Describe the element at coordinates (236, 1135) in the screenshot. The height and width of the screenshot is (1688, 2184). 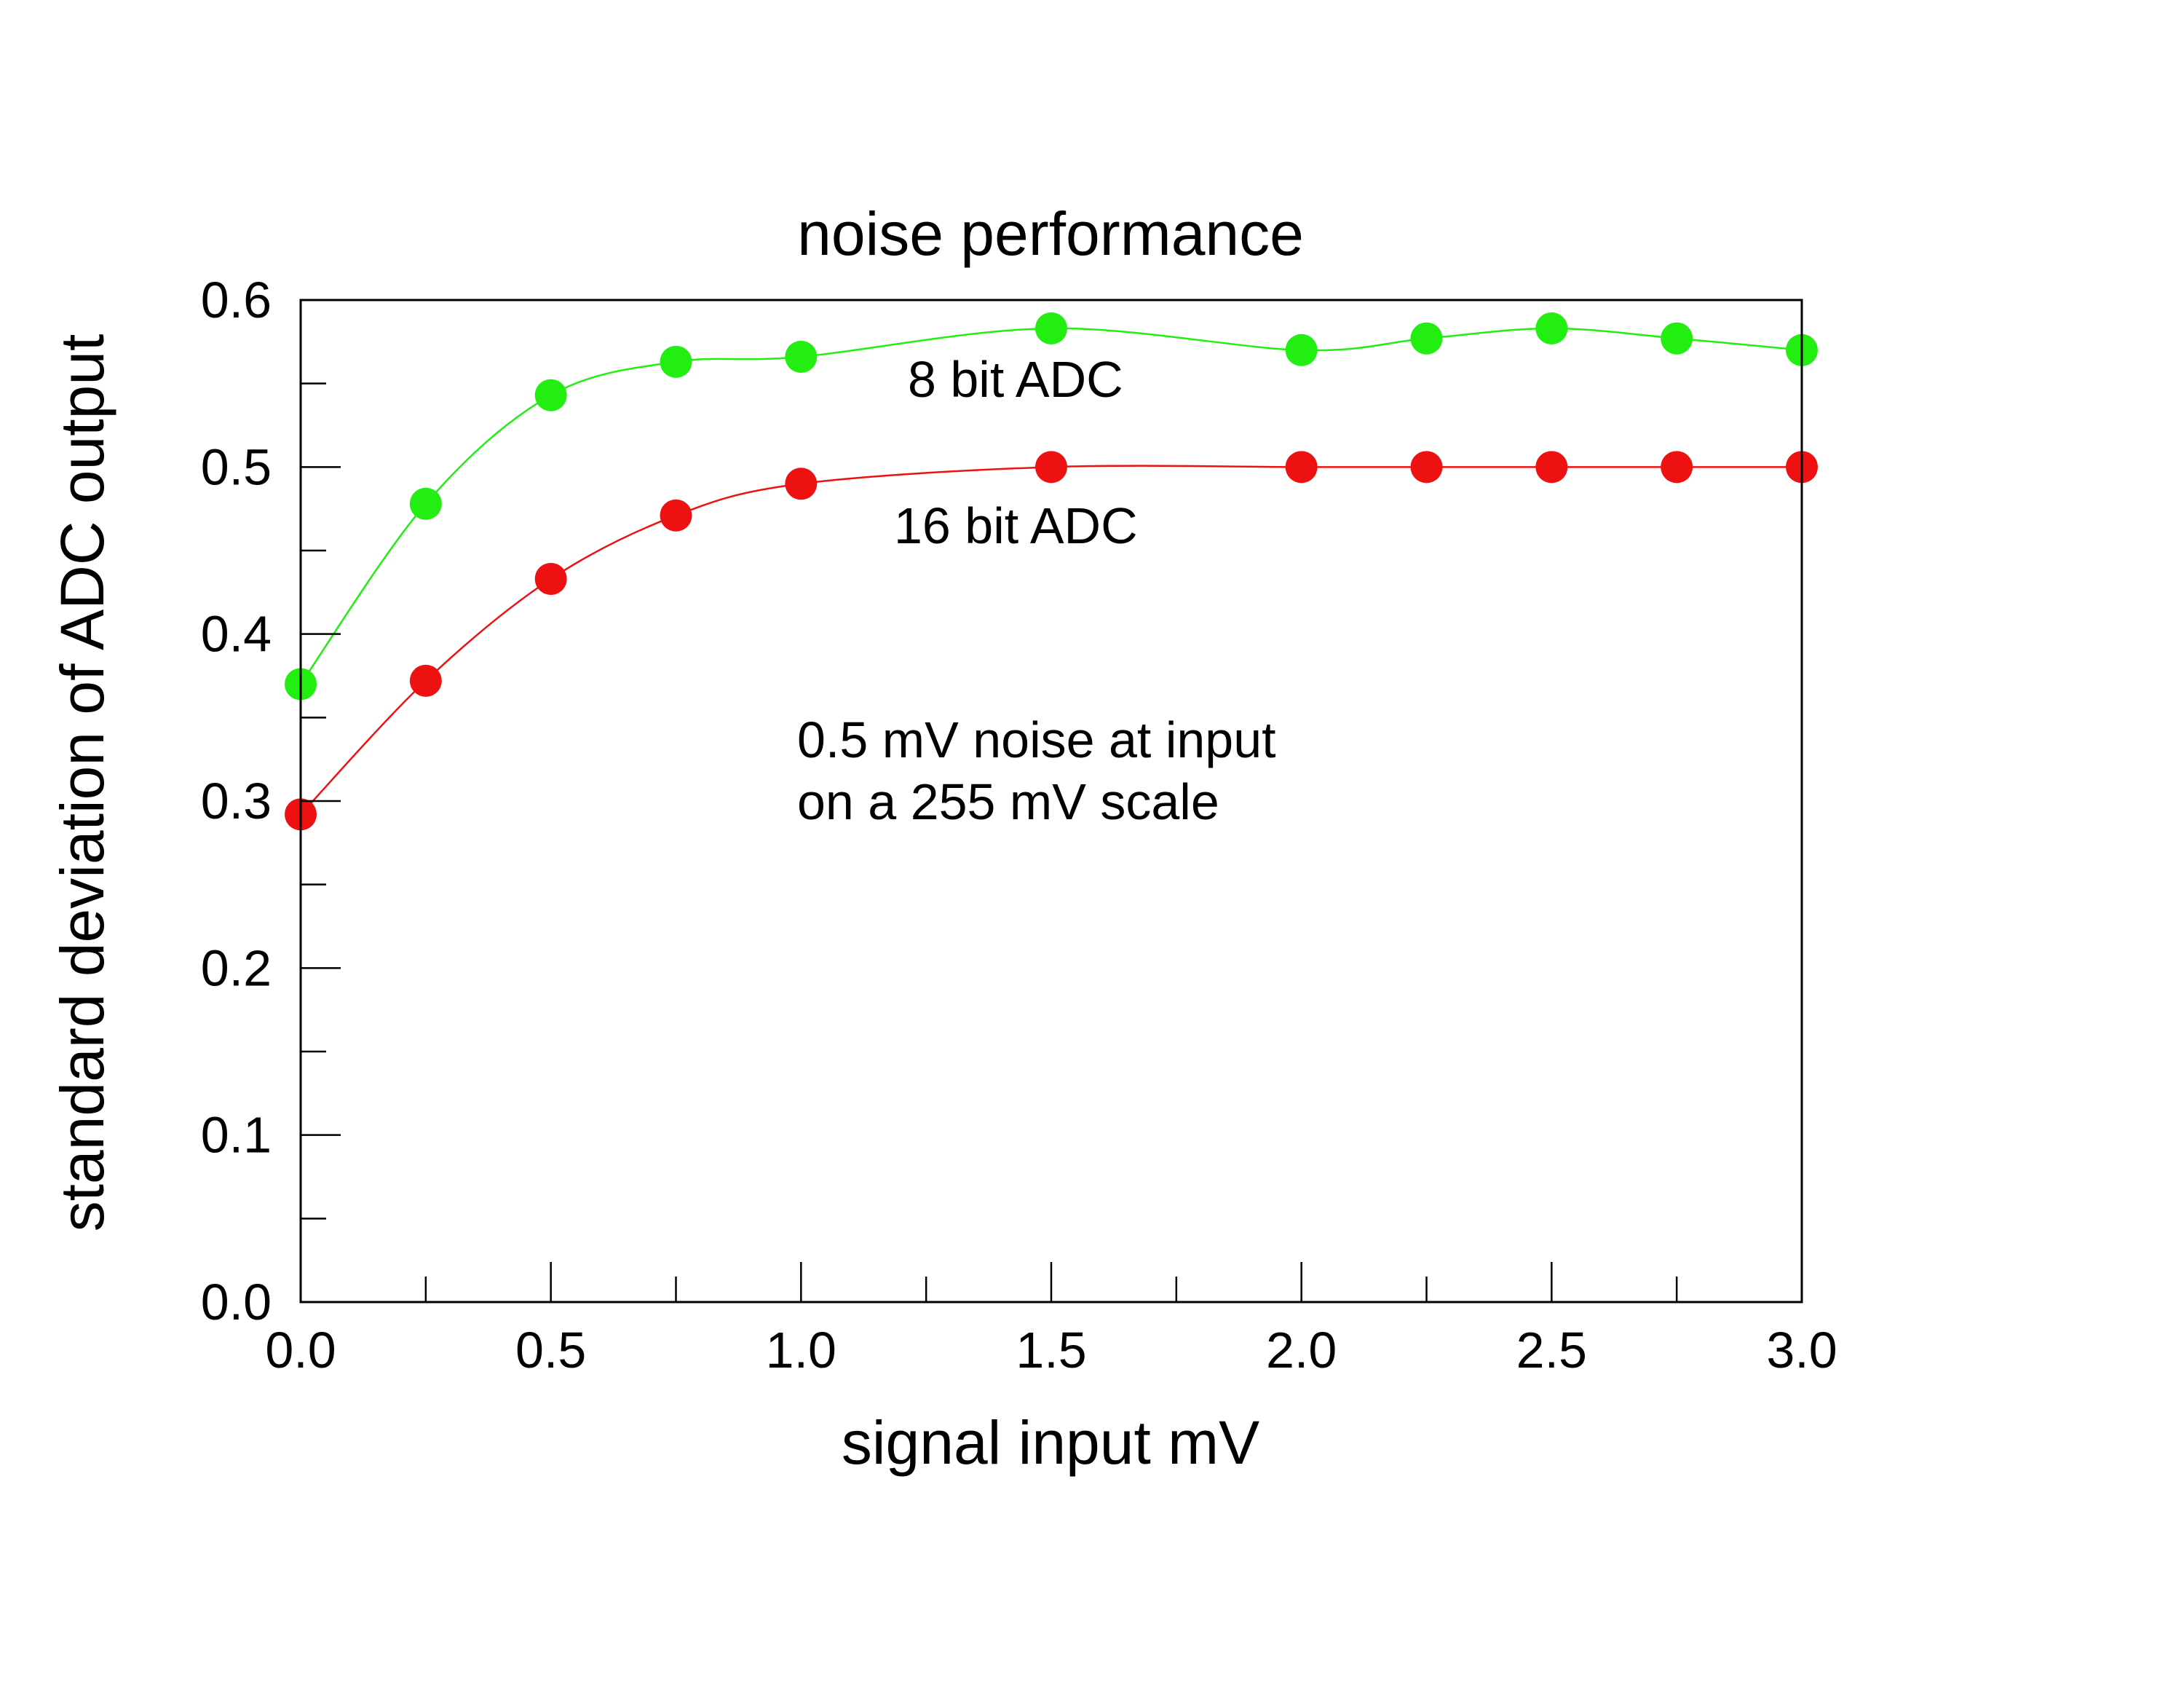
I see `y-tick-label: 0.1` at that location.